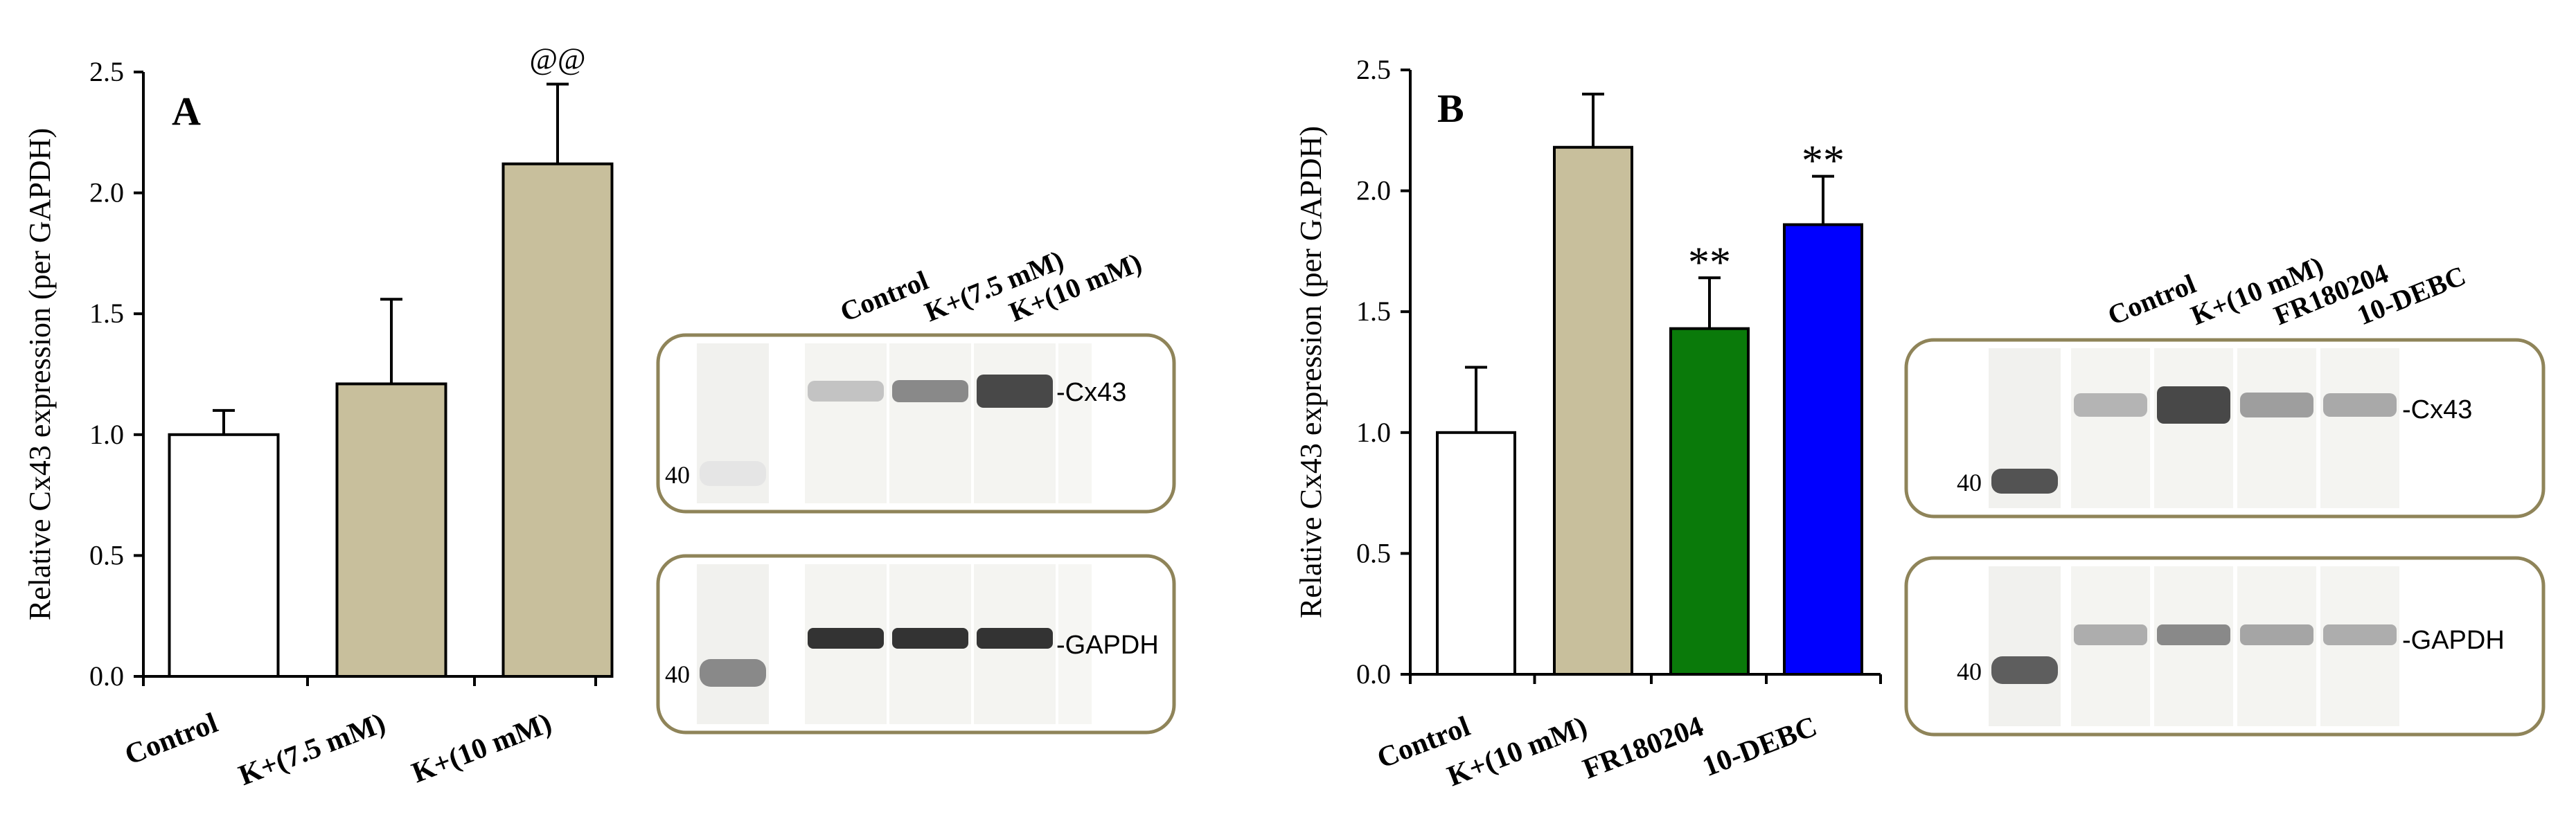 The image size is (2576, 828). I want to click on x-category-label: K+(7.5 mM), so click(312, 749).